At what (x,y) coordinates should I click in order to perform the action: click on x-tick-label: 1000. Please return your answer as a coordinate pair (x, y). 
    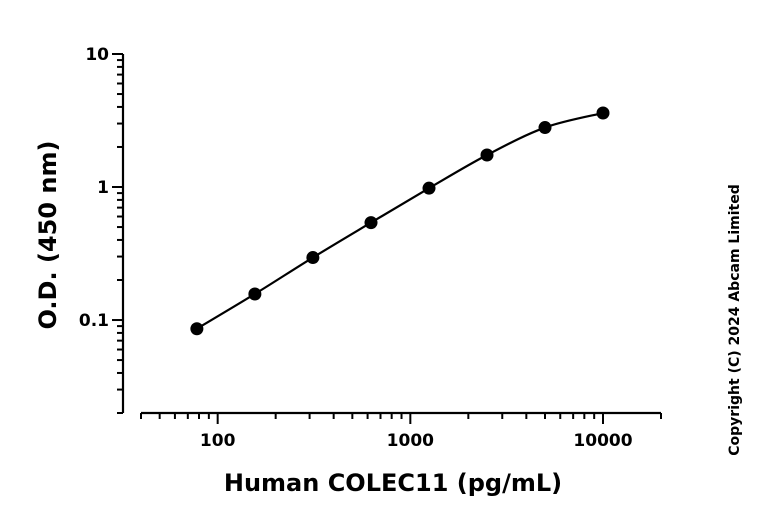
    Looking at the image, I should click on (410, 441).